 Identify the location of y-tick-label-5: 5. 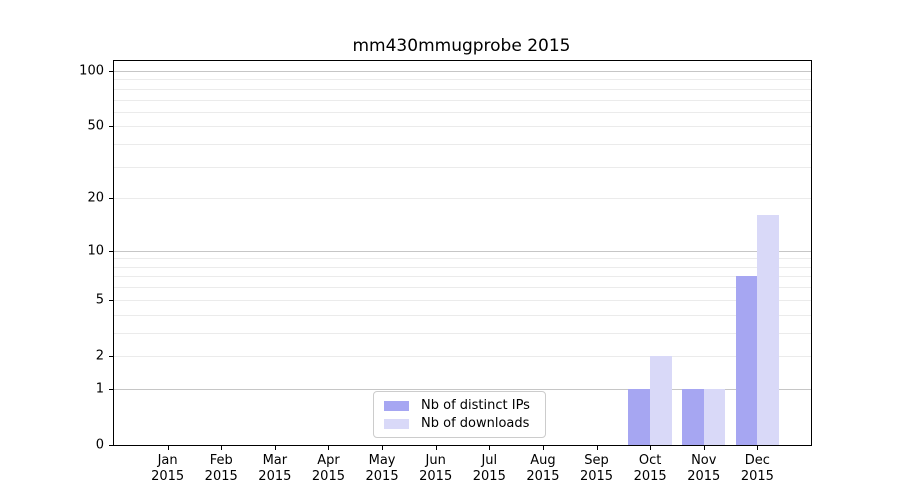
(99, 300).